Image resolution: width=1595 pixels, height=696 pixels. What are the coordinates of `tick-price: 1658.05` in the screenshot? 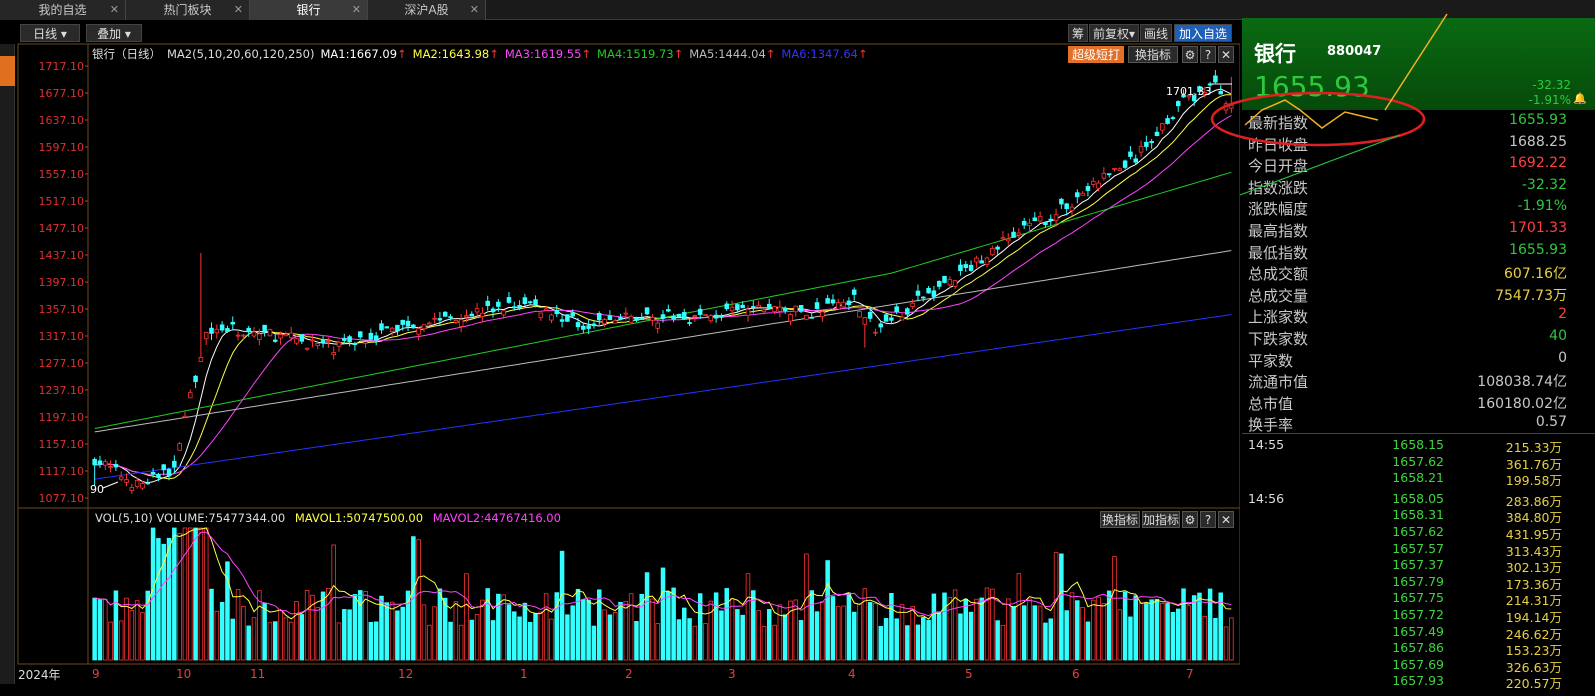 It's located at (1418, 498).